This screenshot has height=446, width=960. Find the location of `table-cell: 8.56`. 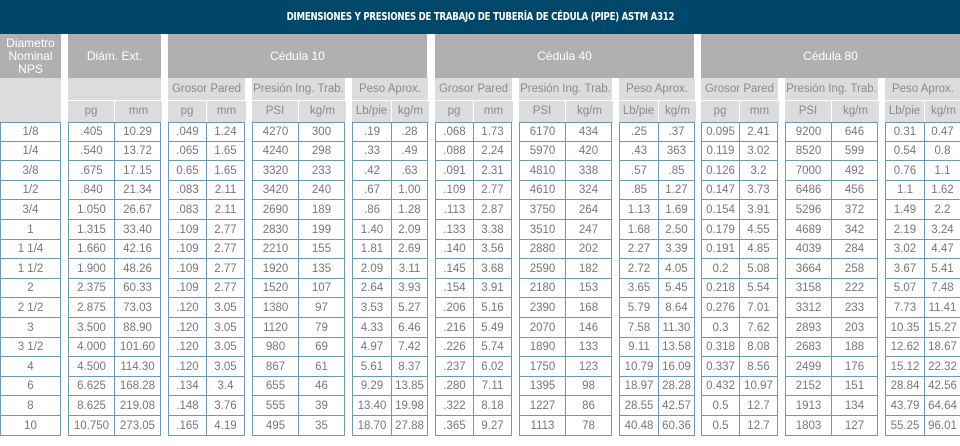

table-cell: 8.56 is located at coordinates (758, 367).